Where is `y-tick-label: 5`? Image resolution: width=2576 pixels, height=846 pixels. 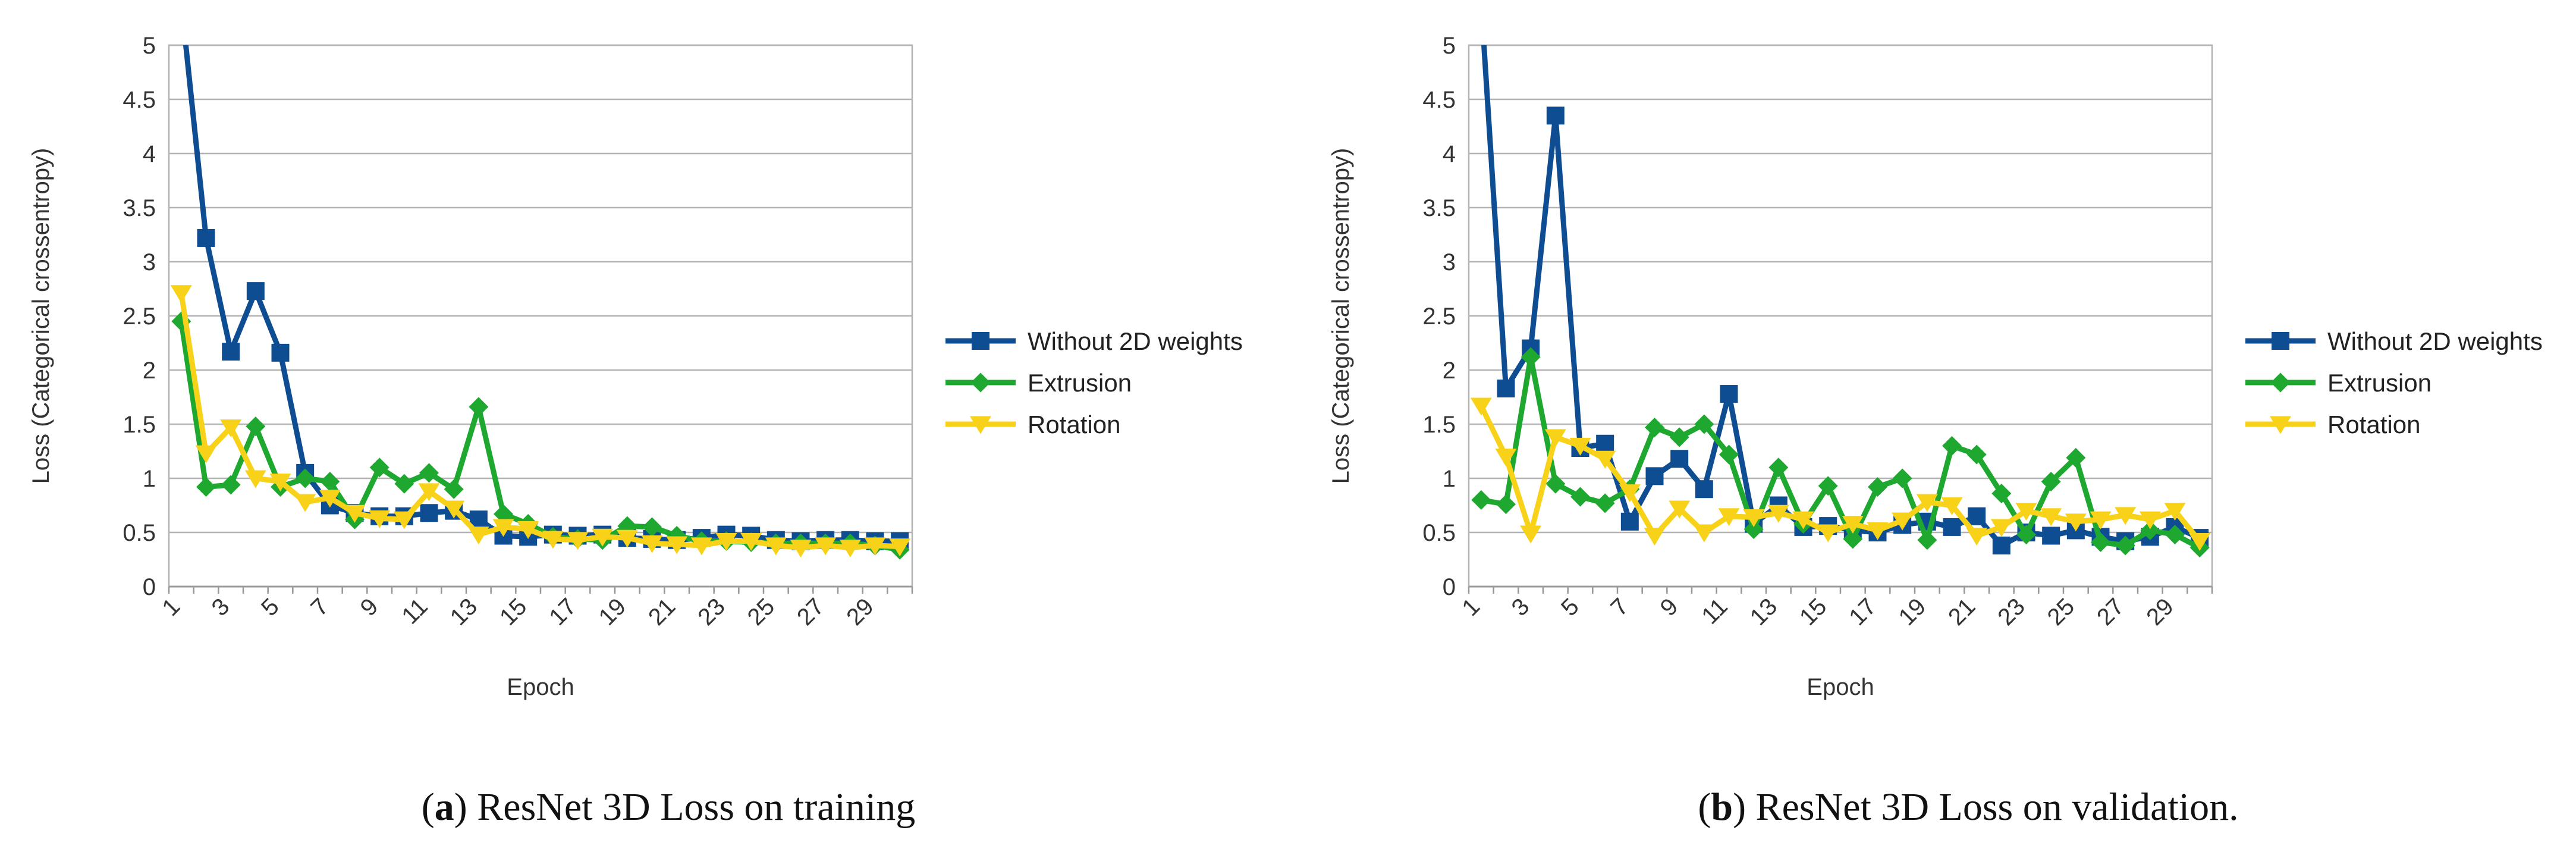 y-tick-label: 5 is located at coordinates (149, 46).